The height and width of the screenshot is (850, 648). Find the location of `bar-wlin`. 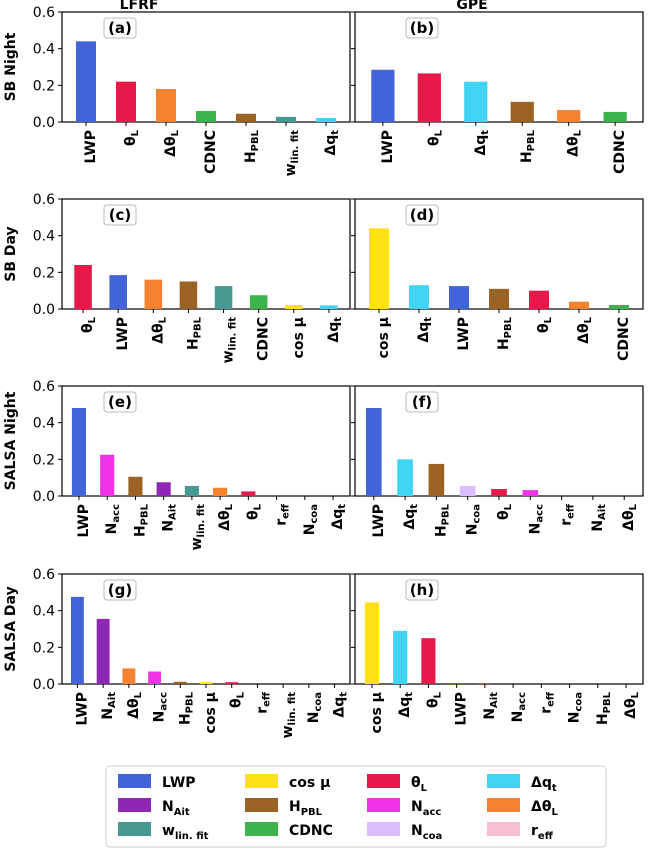

bar-wlin is located at coordinates (191, 490).